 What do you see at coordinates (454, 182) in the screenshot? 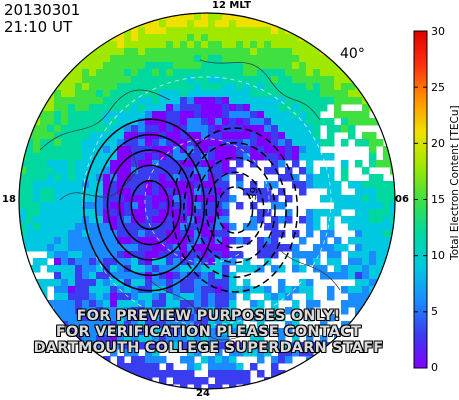
I see `colorbar-title: Total Electron Content [TECu]` at bounding box center [454, 182].